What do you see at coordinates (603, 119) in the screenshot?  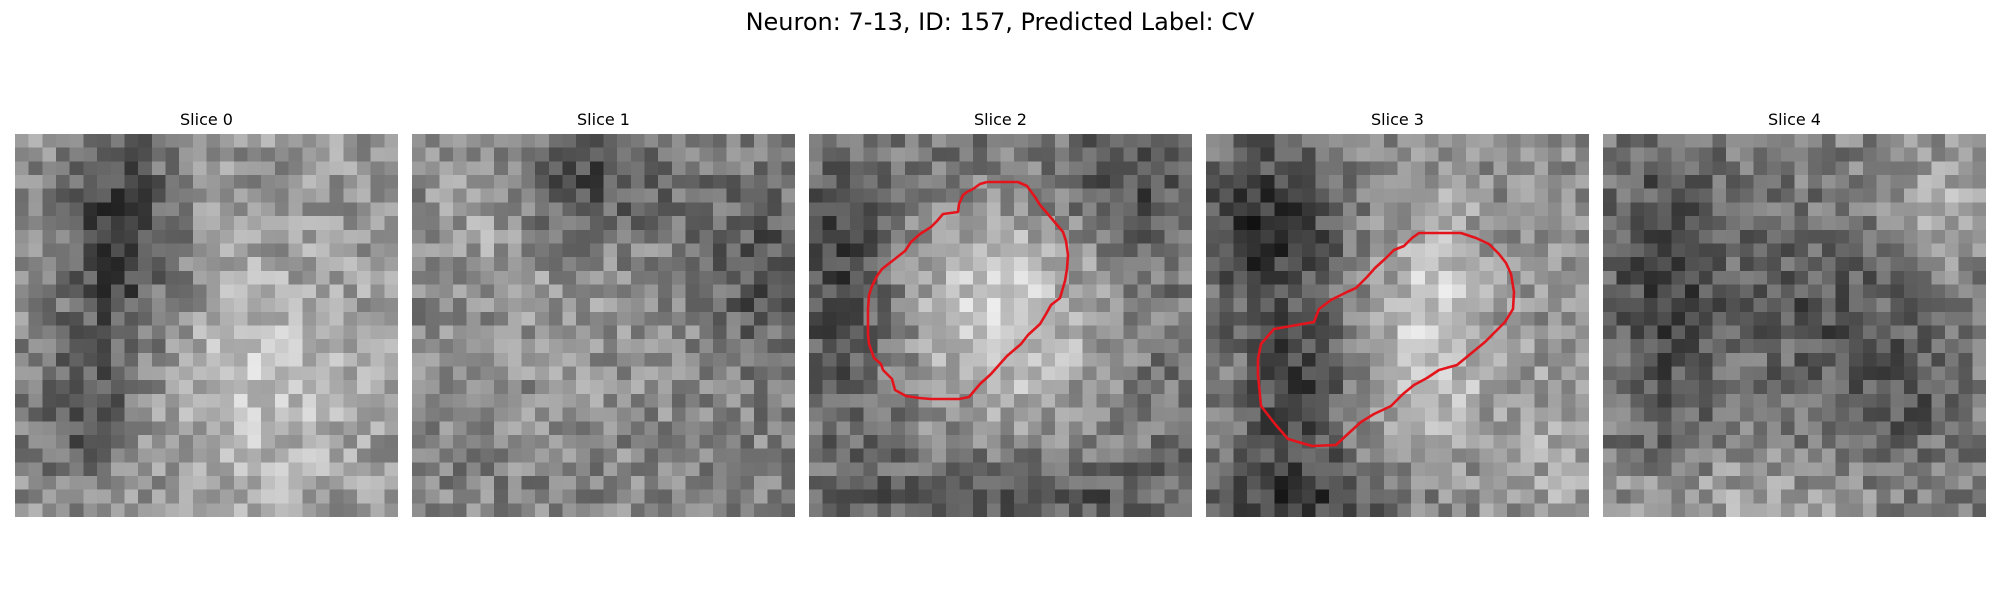 I see `panel-title: Slice 1` at bounding box center [603, 119].